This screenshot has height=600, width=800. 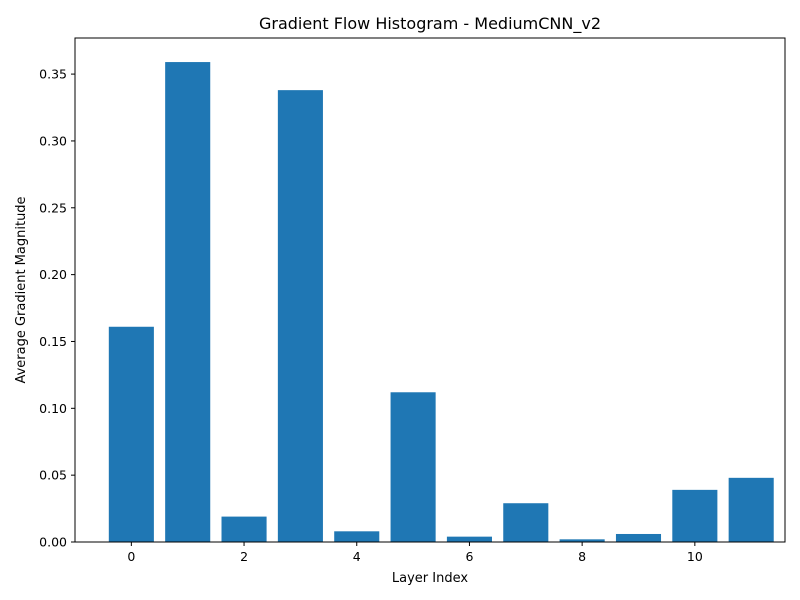 I want to click on x-tick-label: 0, so click(x=131, y=556).